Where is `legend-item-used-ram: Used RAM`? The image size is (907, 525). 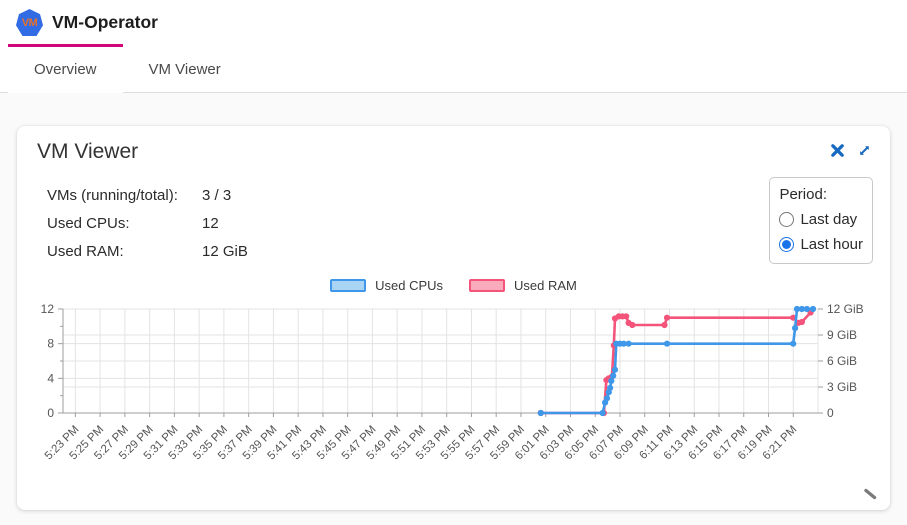 legend-item-used-ram: Used RAM is located at coordinates (523, 285).